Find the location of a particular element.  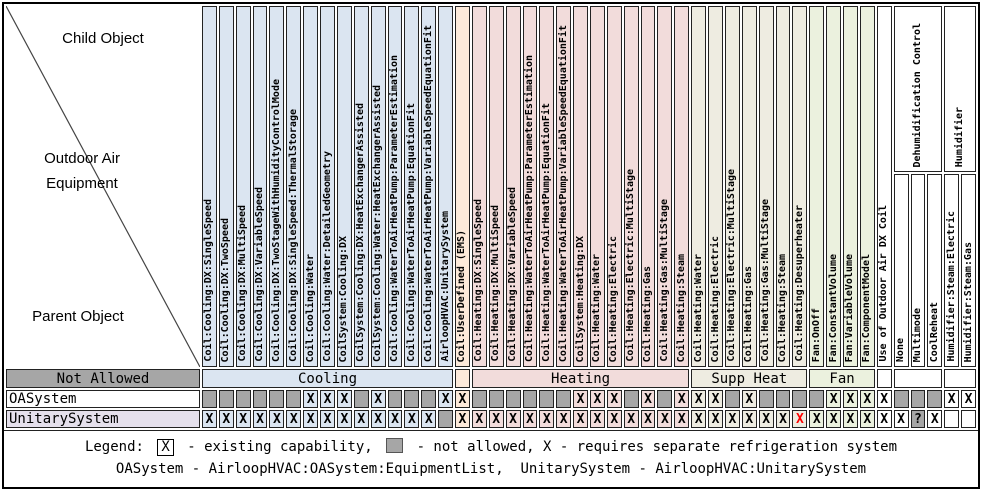

column-header-label: Coil:Heating:DX:VariableSpeed is located at coordinates (513, 274).